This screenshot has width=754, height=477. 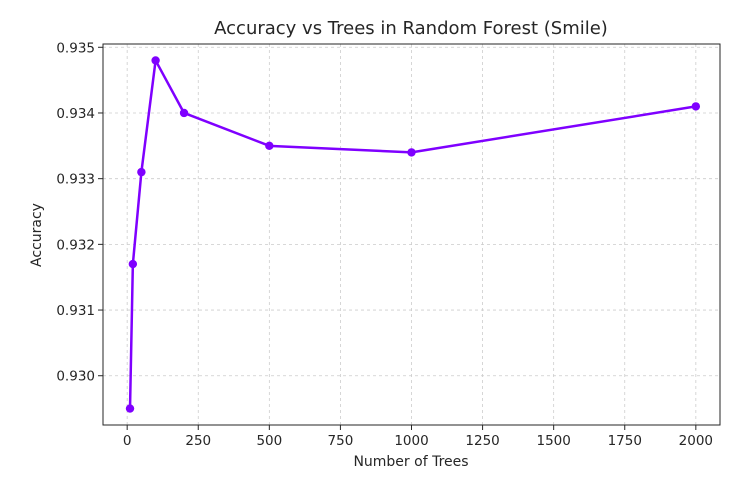 What do you see at coordinates (553, 441) in the screenshot?
I see `x-tick-label: 1500` at bounding box center [553, 441].